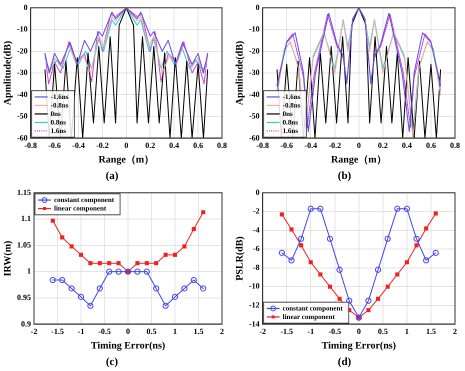 This screenshot has height=371, width=465. I want to click on x-tick-label: -0.8, so click(262, 145).